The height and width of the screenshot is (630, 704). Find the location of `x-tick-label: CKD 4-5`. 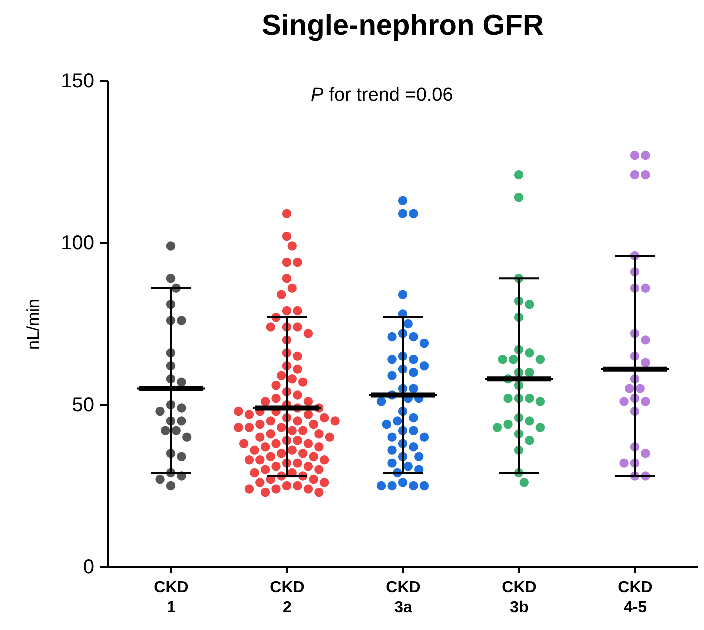

x-tick-label: CKD 4-5 is located at coordinates (635, 598).